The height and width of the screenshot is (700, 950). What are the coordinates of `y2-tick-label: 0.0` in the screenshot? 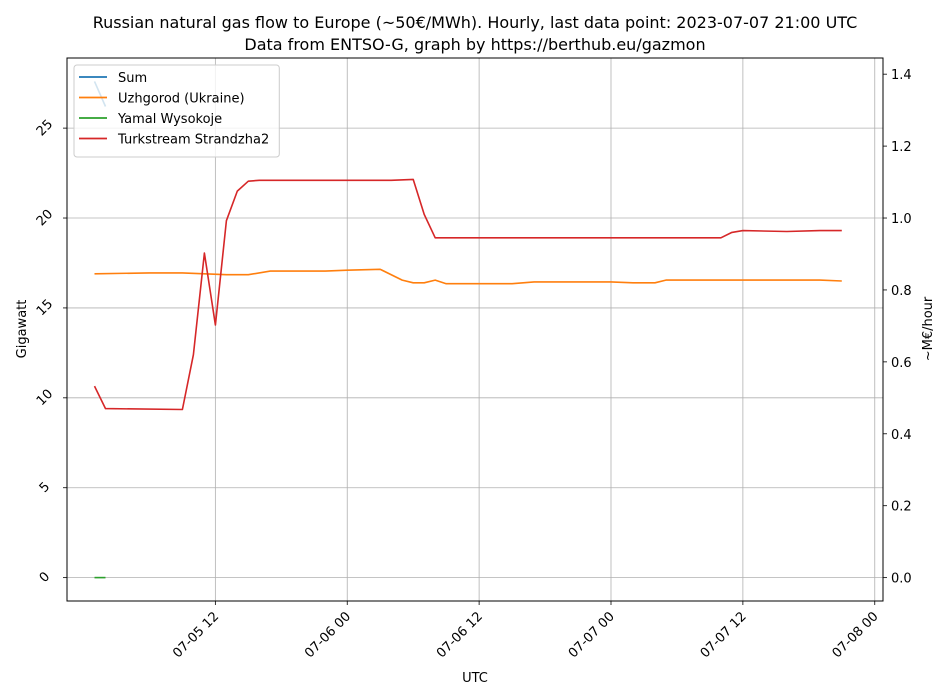 It's located at (901, 579).